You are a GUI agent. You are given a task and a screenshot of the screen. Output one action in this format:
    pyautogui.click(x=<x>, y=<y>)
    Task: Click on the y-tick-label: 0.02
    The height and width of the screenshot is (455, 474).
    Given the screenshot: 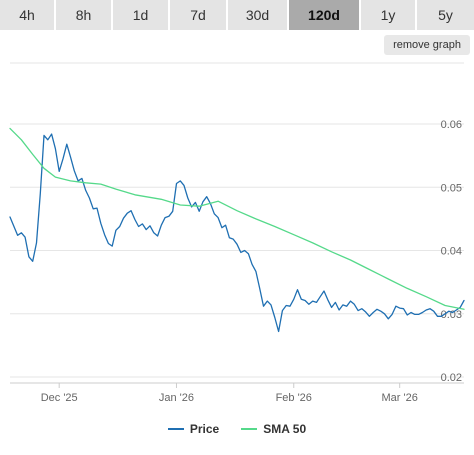 What is the action you would take?
    pyautogui.click(x=451, y=378)
    